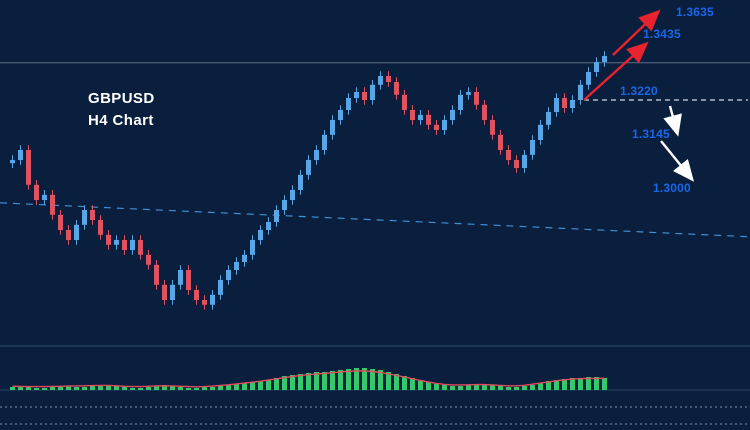 This screenshot has height=430, width=750. Describe the element at coordinates (375, 220) in the screenshot. I see `descending-trendline` at that location.